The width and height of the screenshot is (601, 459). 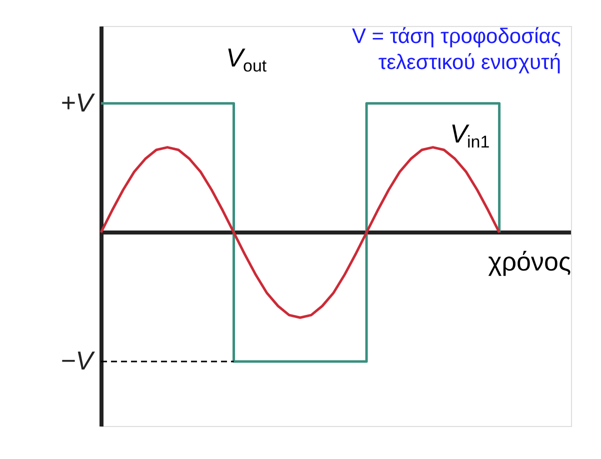 I want to click on text: +V, so click(x=78, y=102).